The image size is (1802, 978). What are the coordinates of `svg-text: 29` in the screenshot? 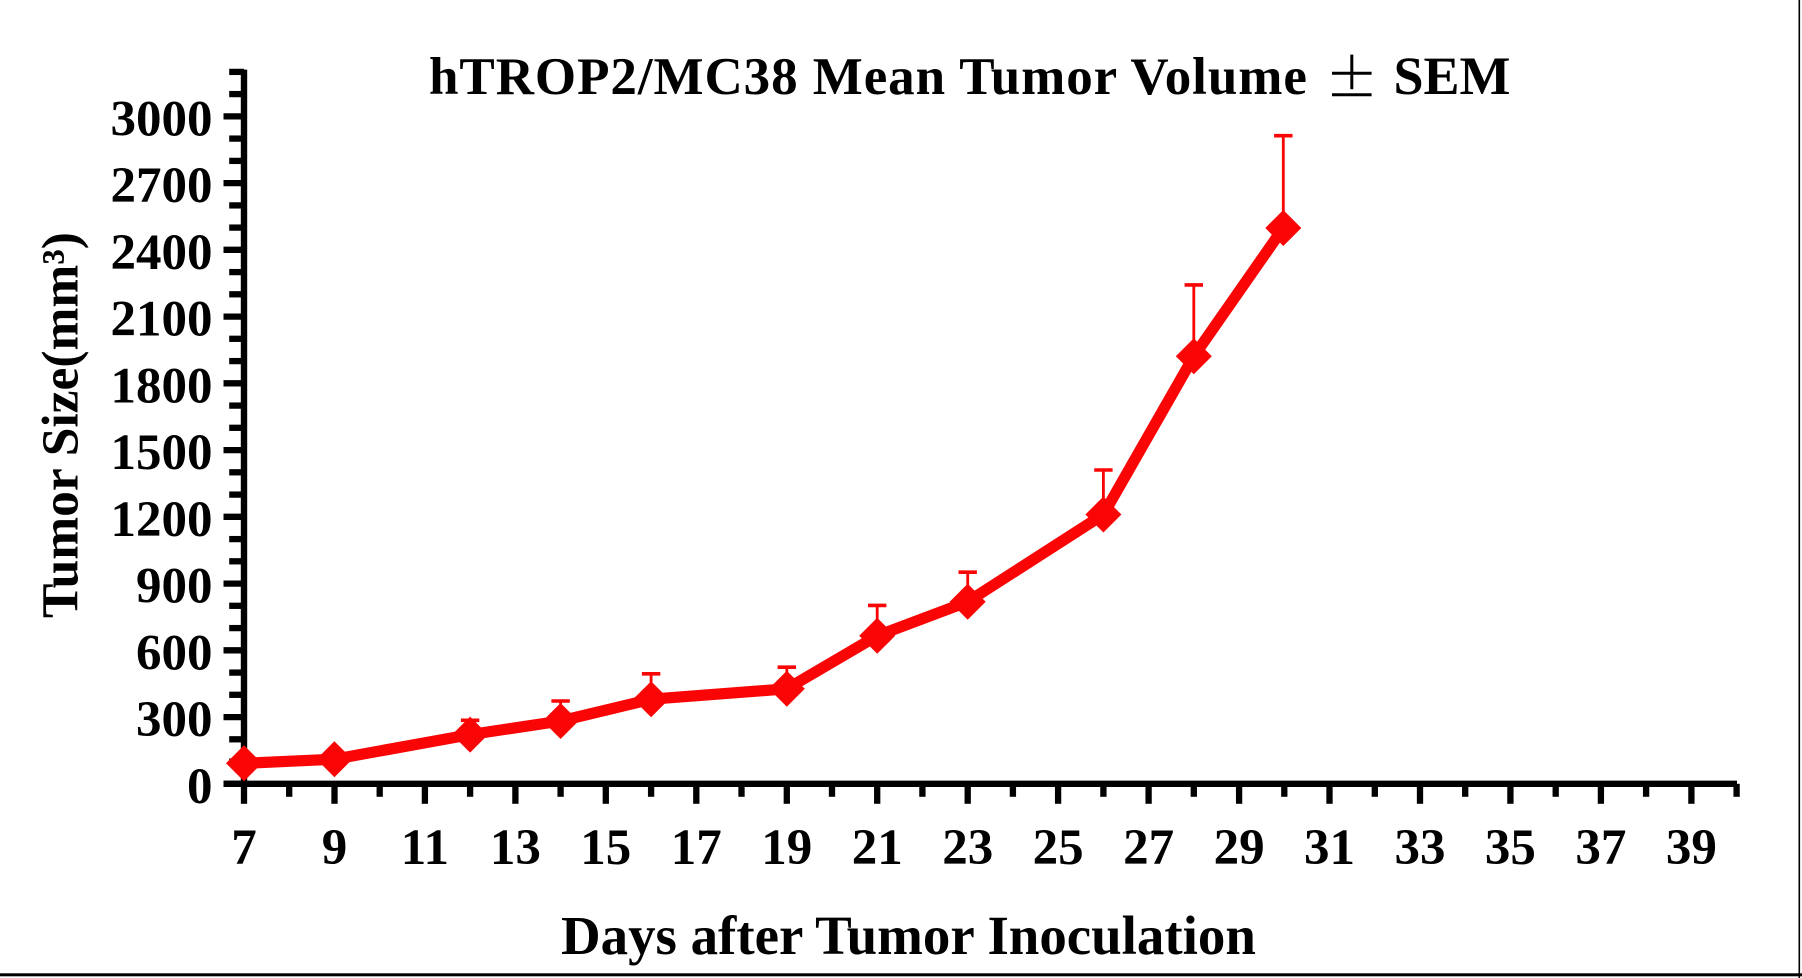 It's located at (1239, 848).